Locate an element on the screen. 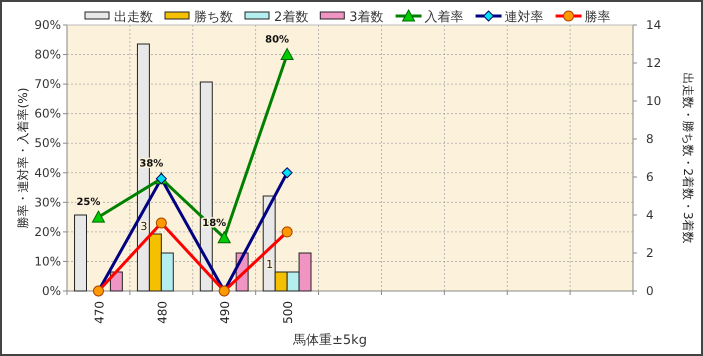  y-tick-label: 90% is located at coordinates (47, 25).